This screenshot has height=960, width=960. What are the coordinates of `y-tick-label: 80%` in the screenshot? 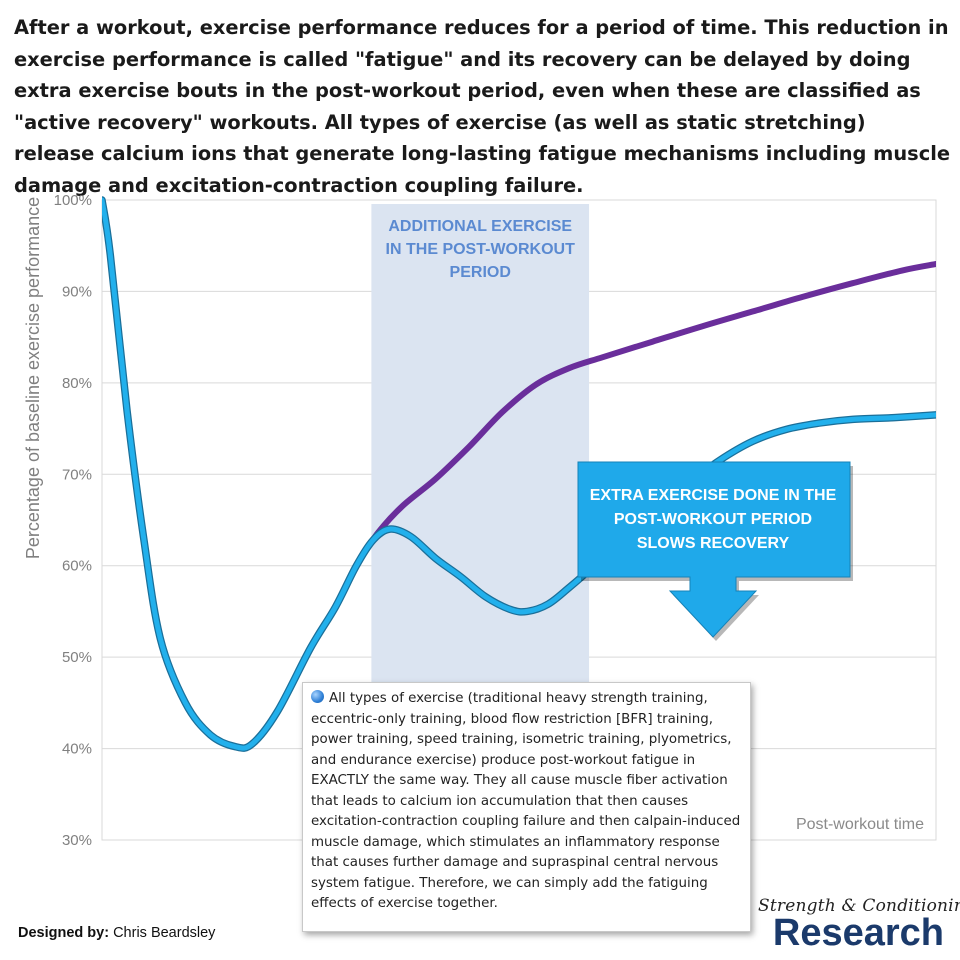 It's located at (77, 383).